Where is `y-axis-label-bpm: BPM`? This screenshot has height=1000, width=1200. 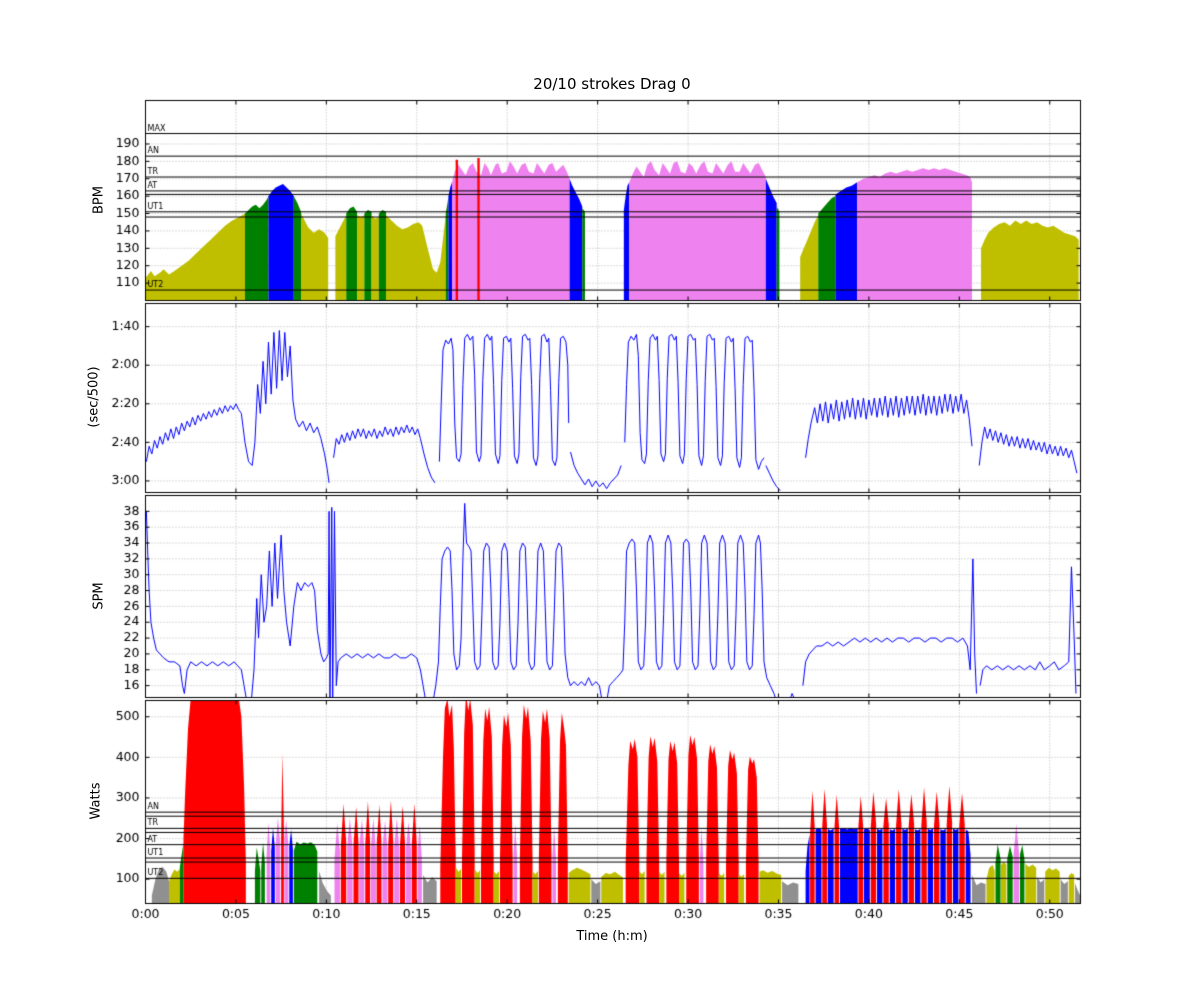 y-axis-label-bpm: BPM is located at coordinates (99, 200).